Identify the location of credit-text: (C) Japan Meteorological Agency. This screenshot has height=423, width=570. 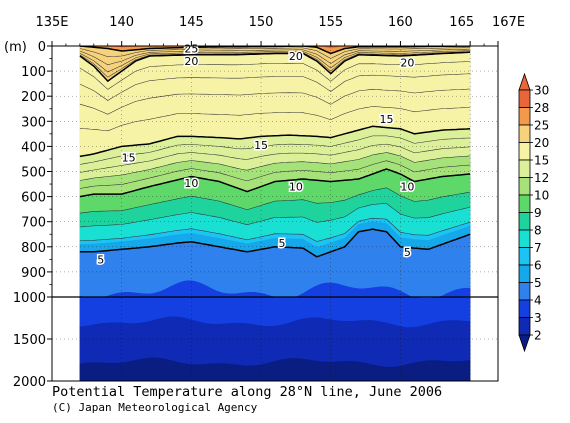
(155, 407).